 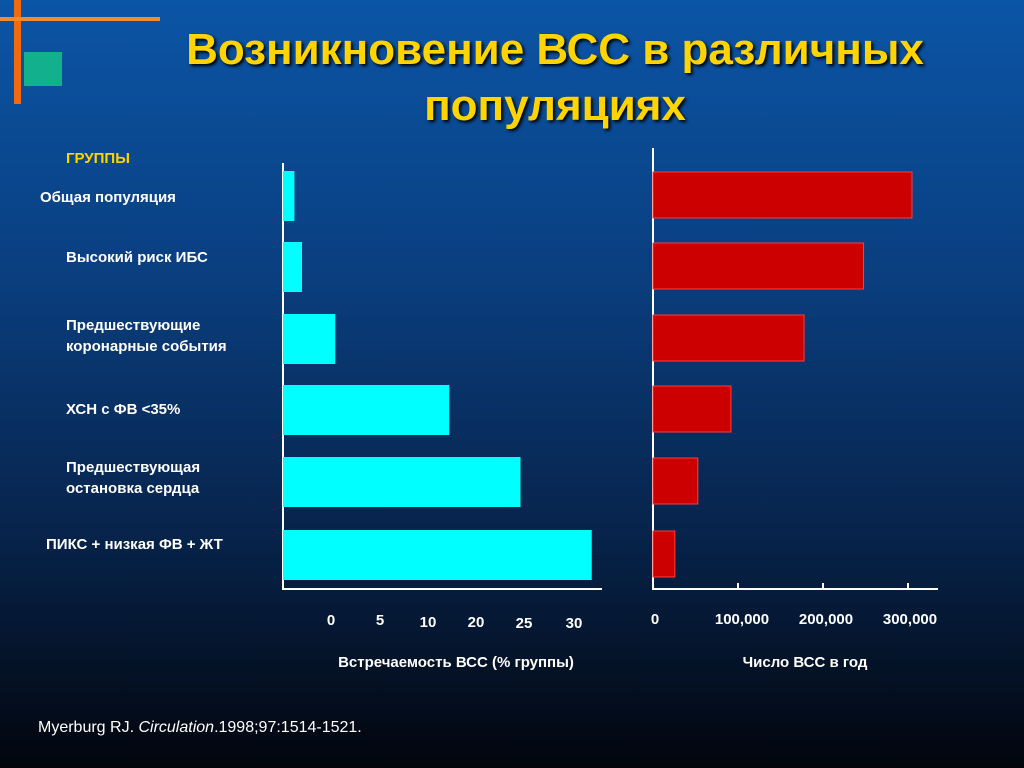 I want to click on groups-heading: ГРУППЫ, so click(x=98, y=158).